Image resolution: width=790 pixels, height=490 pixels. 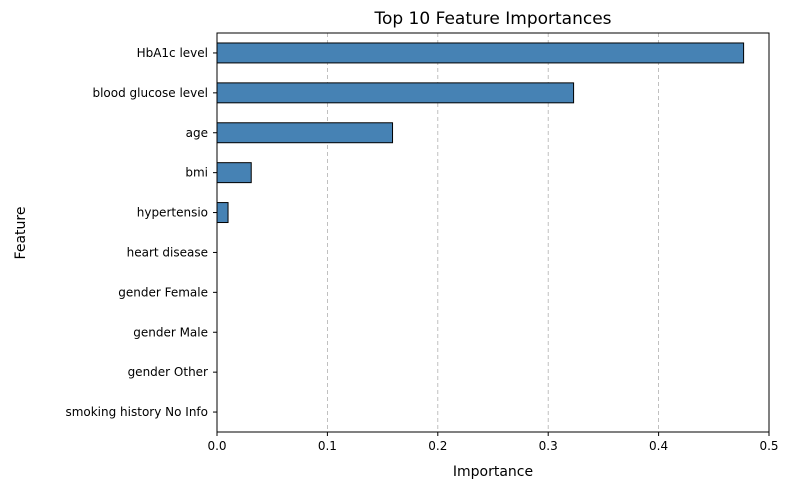 What do you see at coordinates (136, 412) in the screenshot?
I see `y-tick-label: smoking history No Info` at bounding box center [136, 412].